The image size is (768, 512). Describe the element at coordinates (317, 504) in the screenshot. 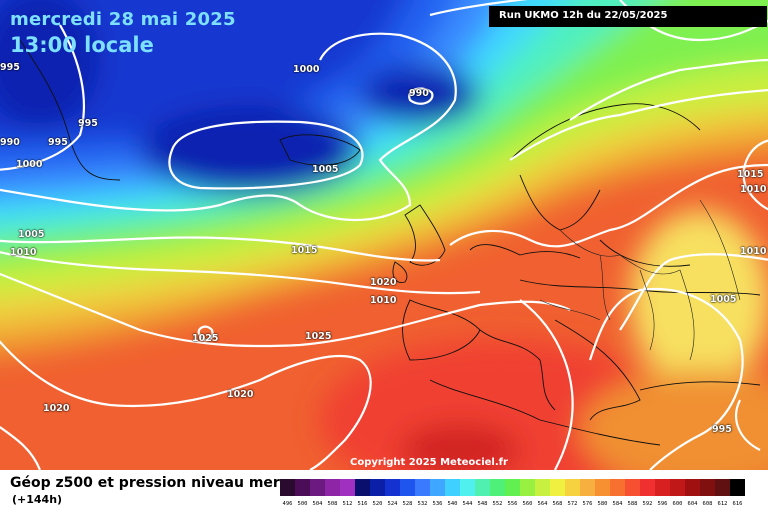

I see `legend-label: 504` at that location.